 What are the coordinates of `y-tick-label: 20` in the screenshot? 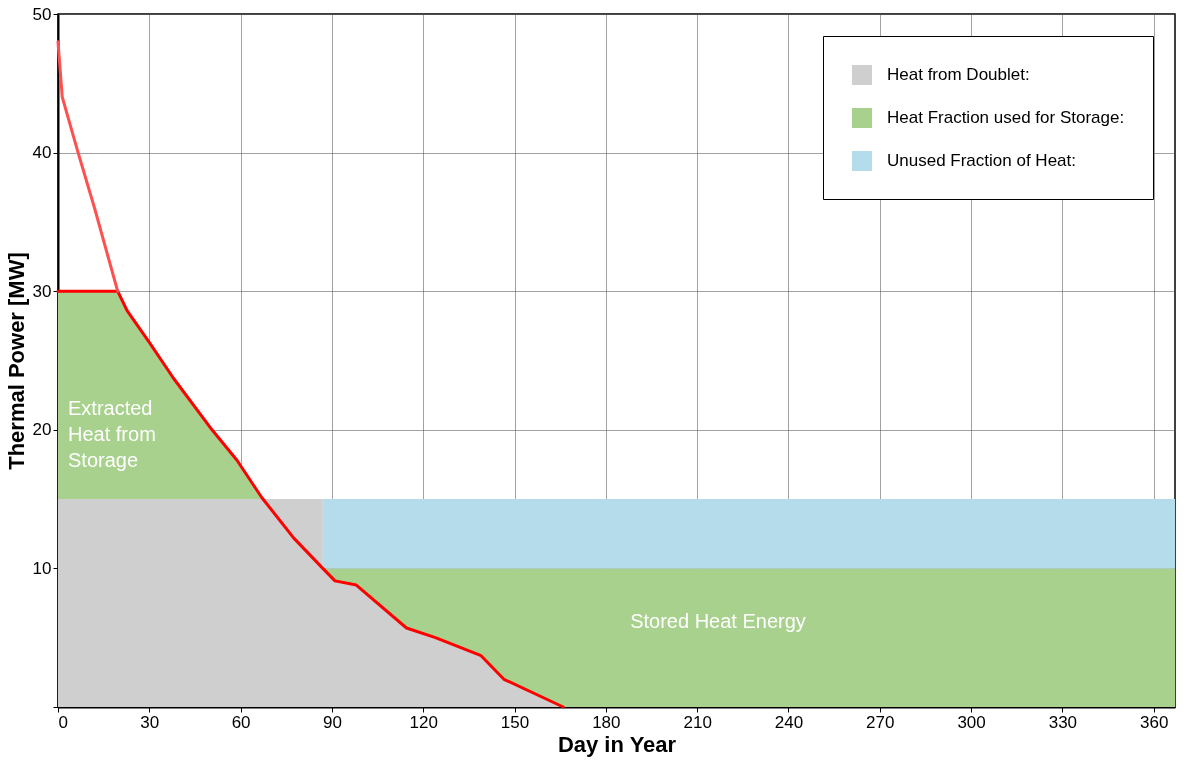 It's located at (42, 430).